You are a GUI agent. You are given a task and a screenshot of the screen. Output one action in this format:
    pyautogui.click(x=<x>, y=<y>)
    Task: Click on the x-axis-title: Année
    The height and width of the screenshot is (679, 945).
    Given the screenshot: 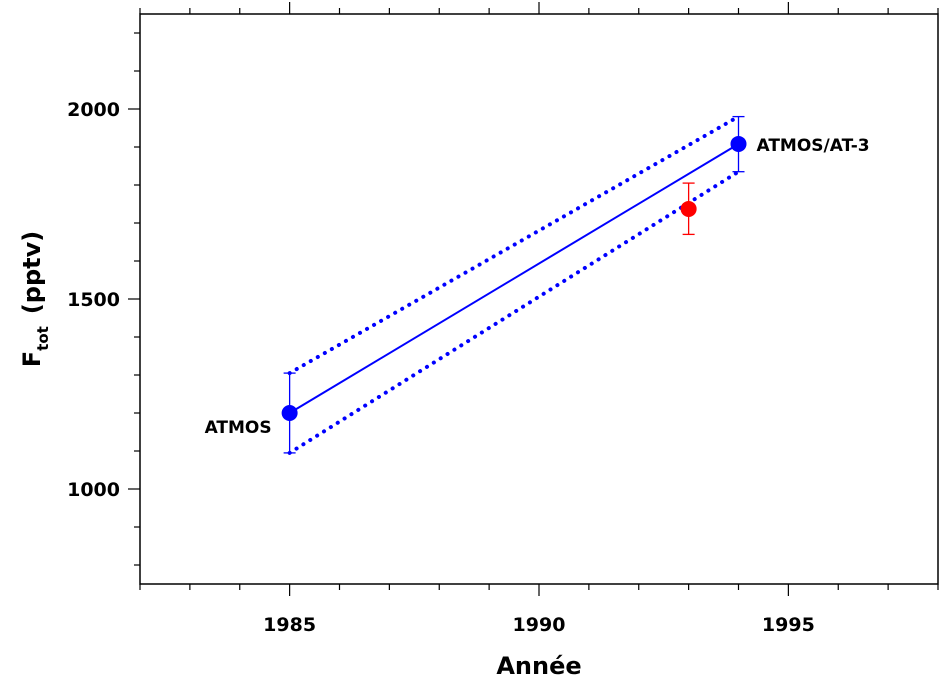 What is the action you would take?
    pyautogui.click(x=538, y=665)
    